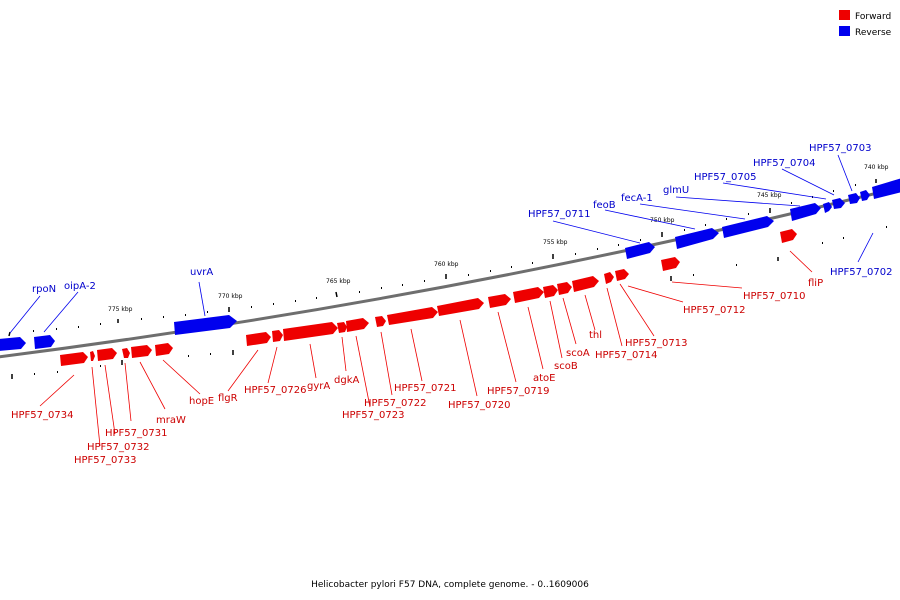  What do you see at coordinates (518, 391) in the screenshot?
I see `gene-label-HPF57_0719: HPF57_0719` at bounding box center [518, 391].